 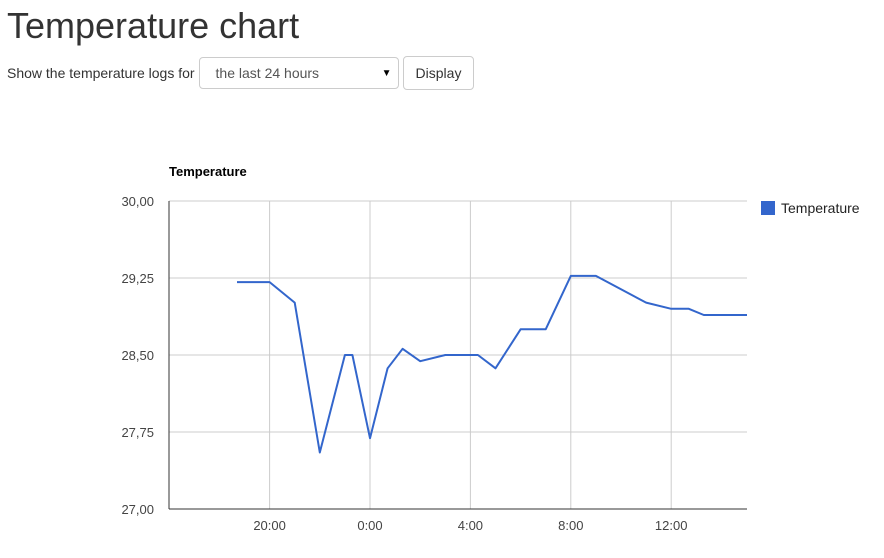 What do you see at coordinates (137, 432) in the screenshot?
I see `y-tick-label: 27,75` at bounding box center [137, 432].